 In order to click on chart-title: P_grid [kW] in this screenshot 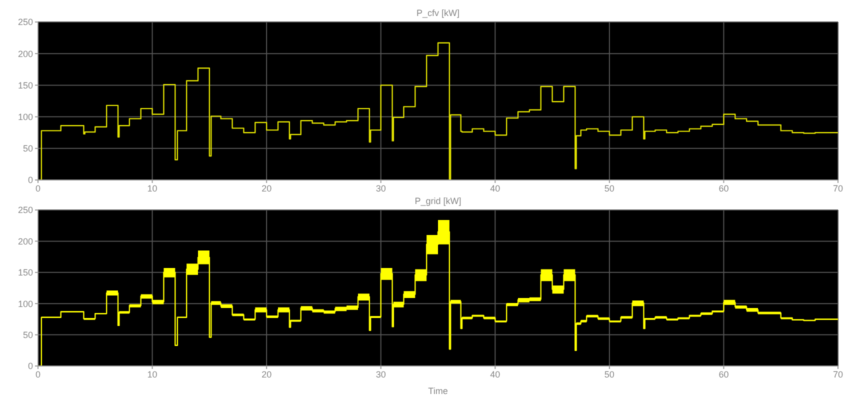, I will do `click(438, 201)`.